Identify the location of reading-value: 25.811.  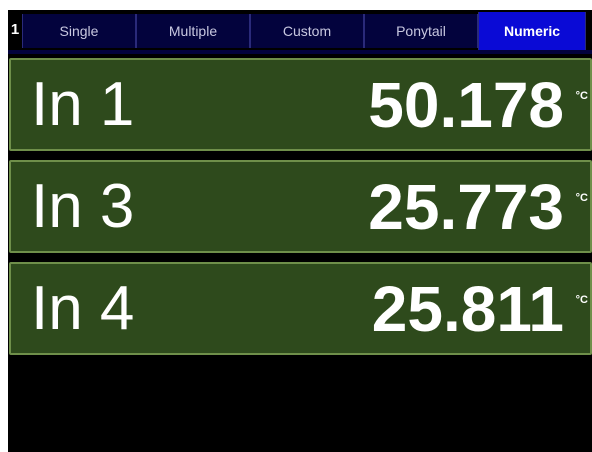
(467, 309).